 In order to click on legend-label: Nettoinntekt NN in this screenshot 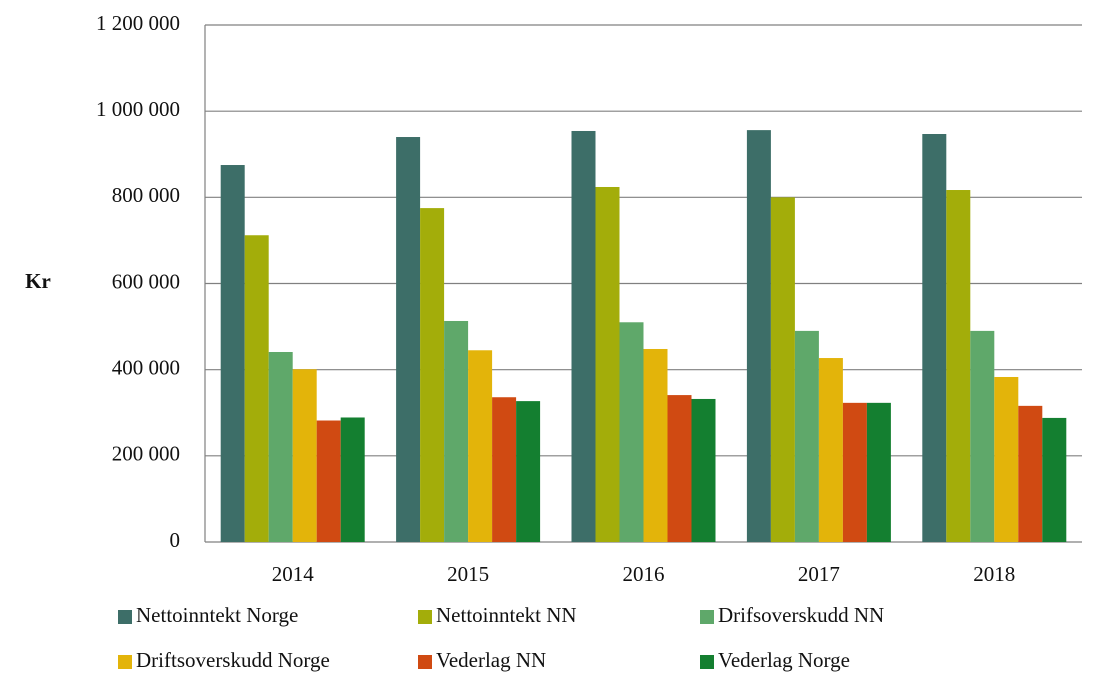, I will do `click(506, 615)`.